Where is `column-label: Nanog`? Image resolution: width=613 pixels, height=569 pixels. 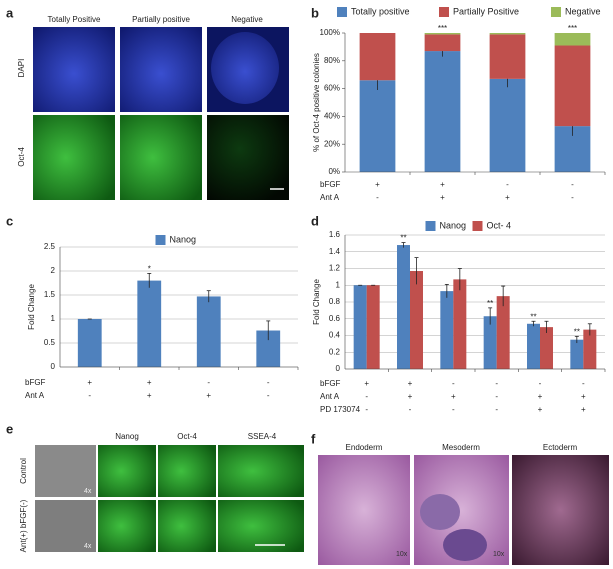 column-label: Nanog is located at coordinates (127, 436).